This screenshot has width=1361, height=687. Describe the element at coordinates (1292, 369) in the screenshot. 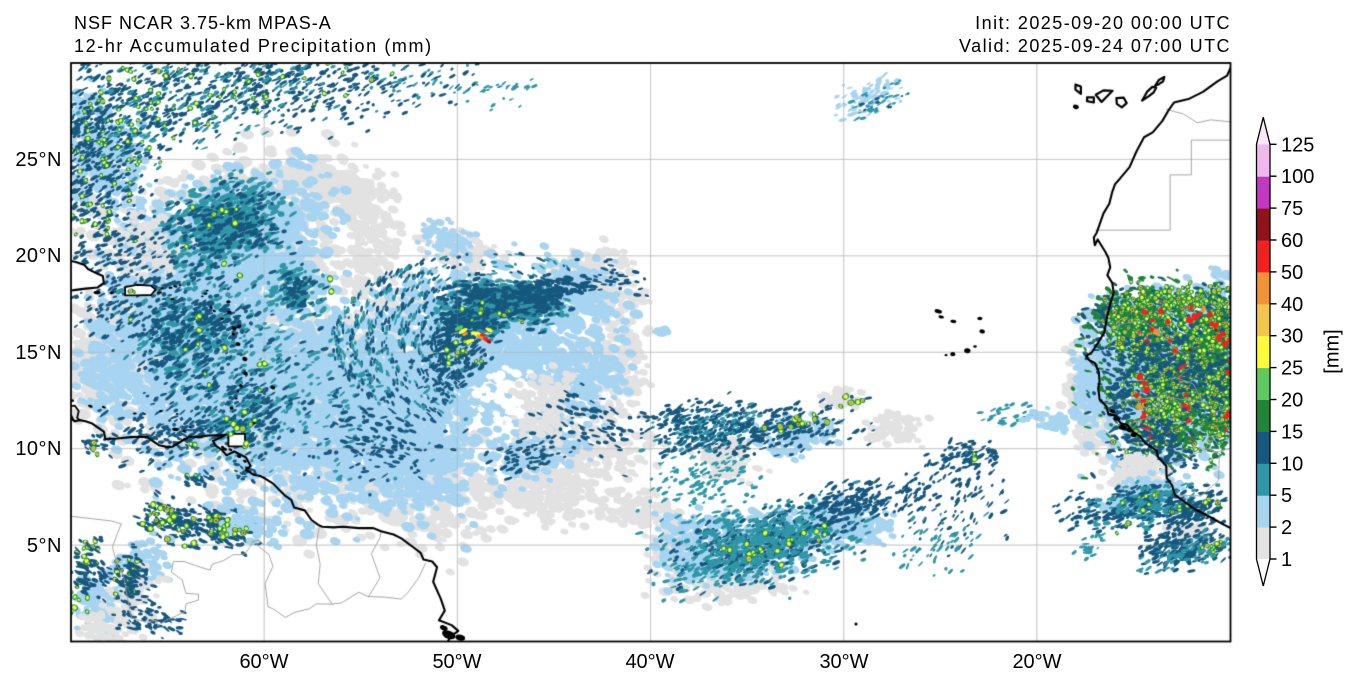

I see `svg-text: 25` at that location.